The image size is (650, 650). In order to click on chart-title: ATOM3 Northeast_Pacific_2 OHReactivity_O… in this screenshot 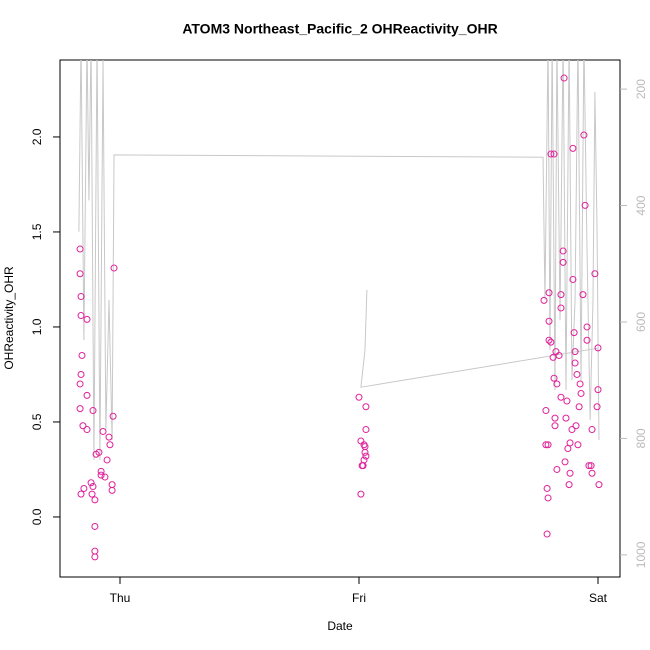, I will do `click(339, 29)`.